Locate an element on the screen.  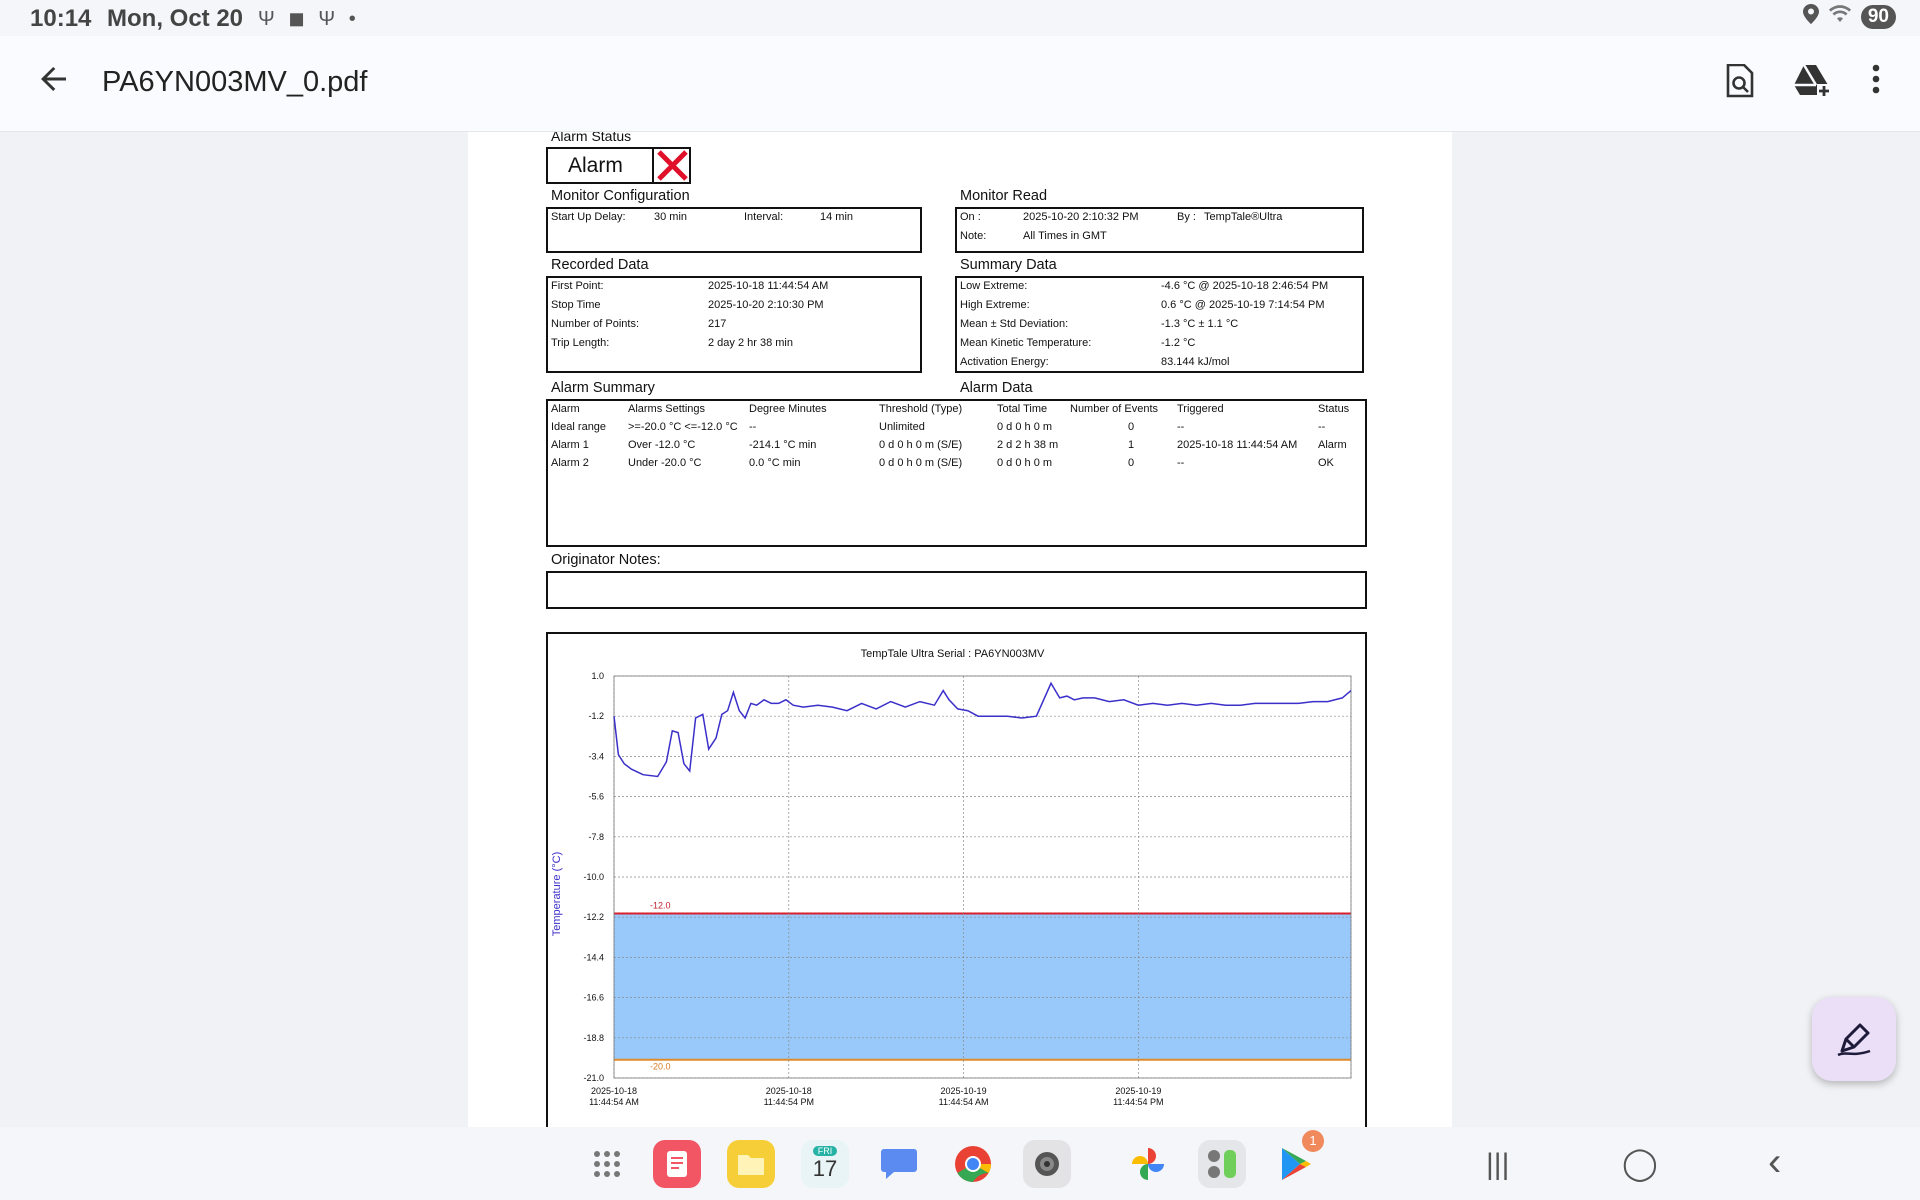
recorded-value: 2 day 2 hr 38 min is located at coordinates (750, 343).